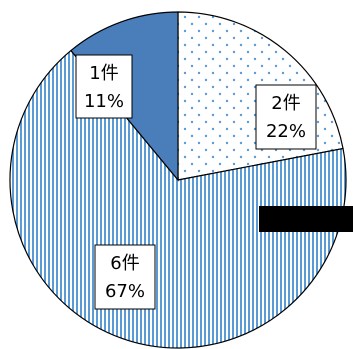 This screenshot has height=349, width=353. What do you see at coordinates (124, 263) in the screenshot?
I see `slice-count-label: 6件` at bounding box center [124, 263].